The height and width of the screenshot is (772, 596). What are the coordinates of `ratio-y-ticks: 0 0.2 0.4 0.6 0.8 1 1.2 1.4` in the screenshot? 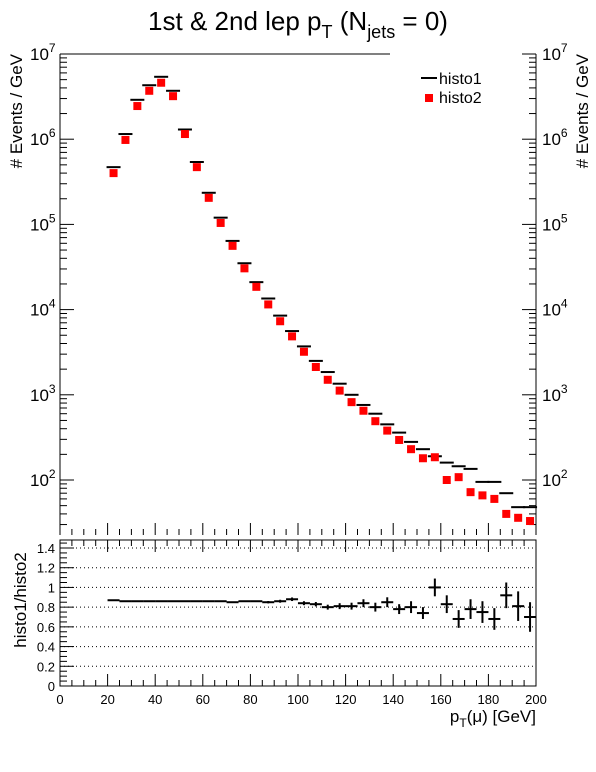 It's located at (55, 617).